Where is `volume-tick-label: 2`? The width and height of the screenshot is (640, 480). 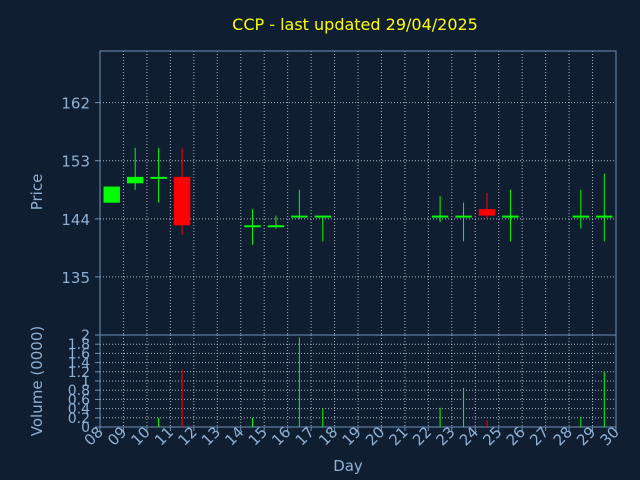
volume-tick-label: 2 is located at coordinates (85, 336).